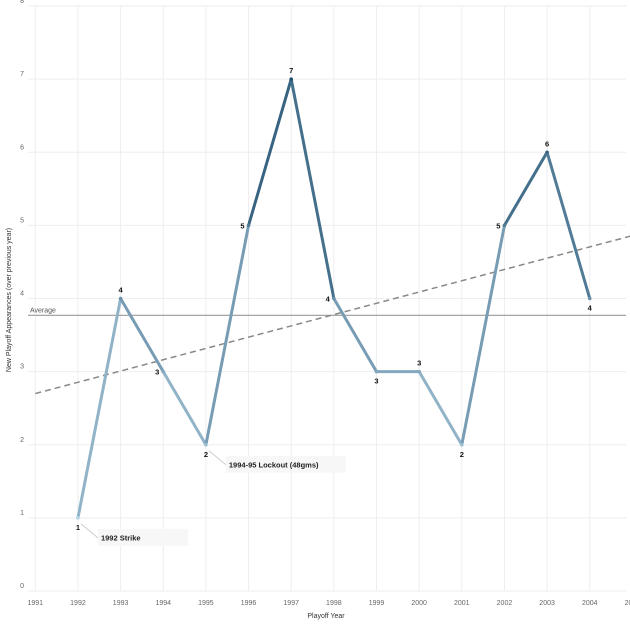 The image size is (630, 627). I want to click on x-tick-label: 2005, so click(627, 603).